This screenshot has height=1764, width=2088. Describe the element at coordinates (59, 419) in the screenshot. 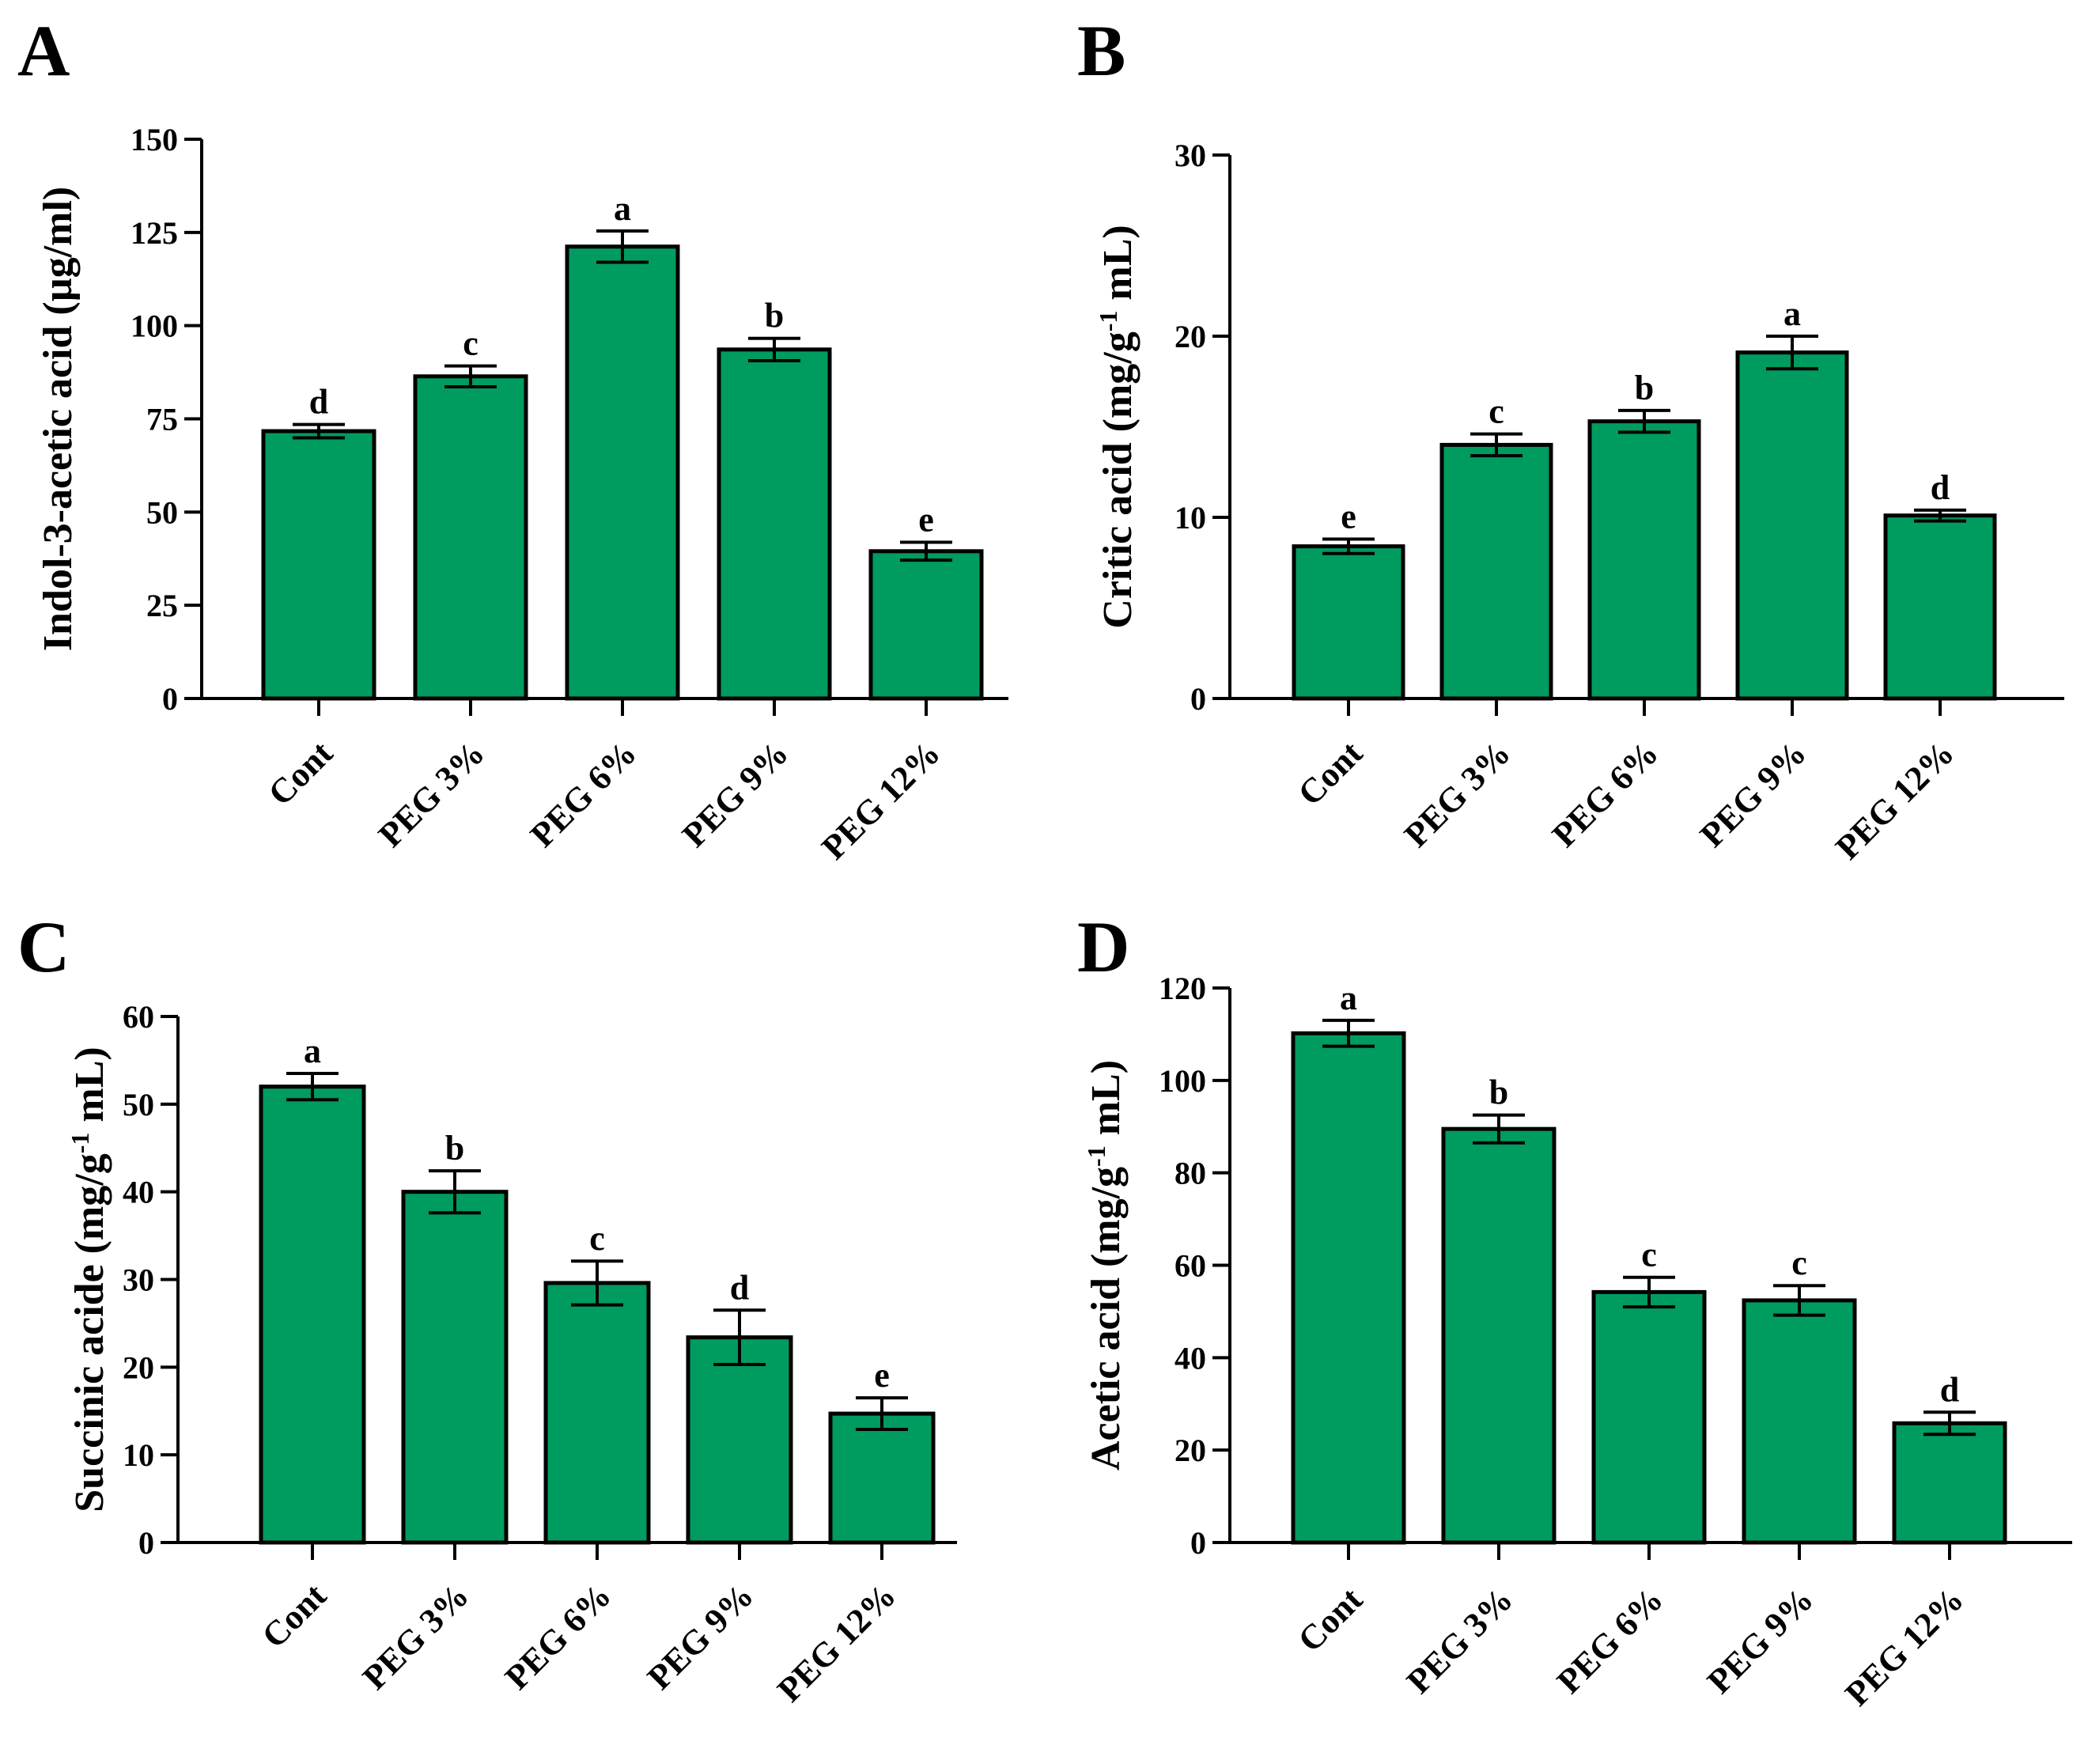

I see `y-axis-title: Indol-3-acetic acid (µg/ml)` at that location.